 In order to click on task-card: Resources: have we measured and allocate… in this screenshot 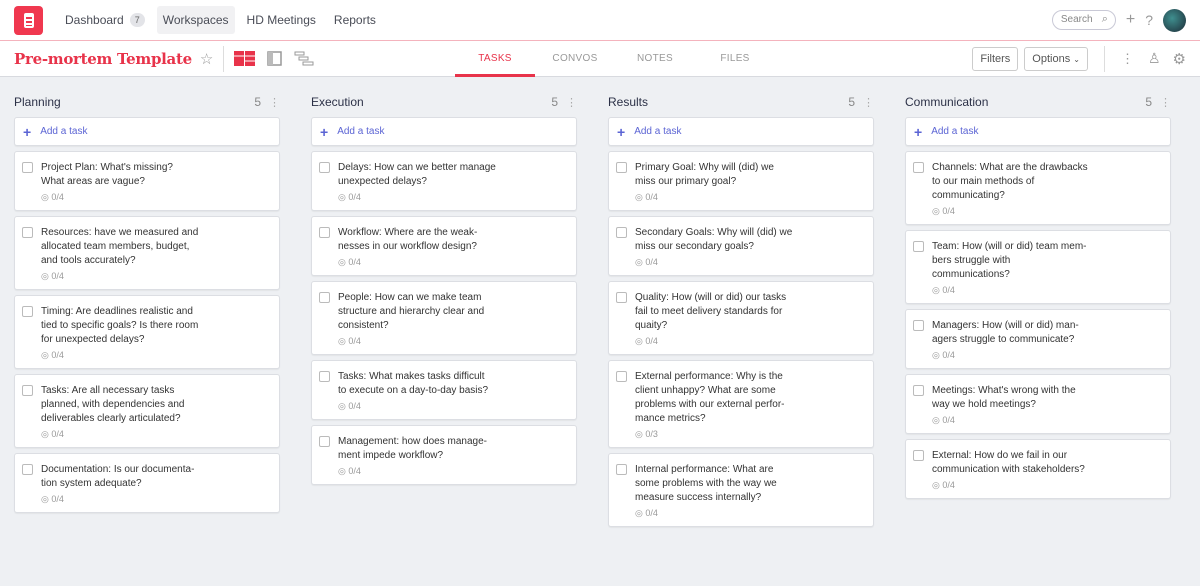, I will do `click(147, 253)`.